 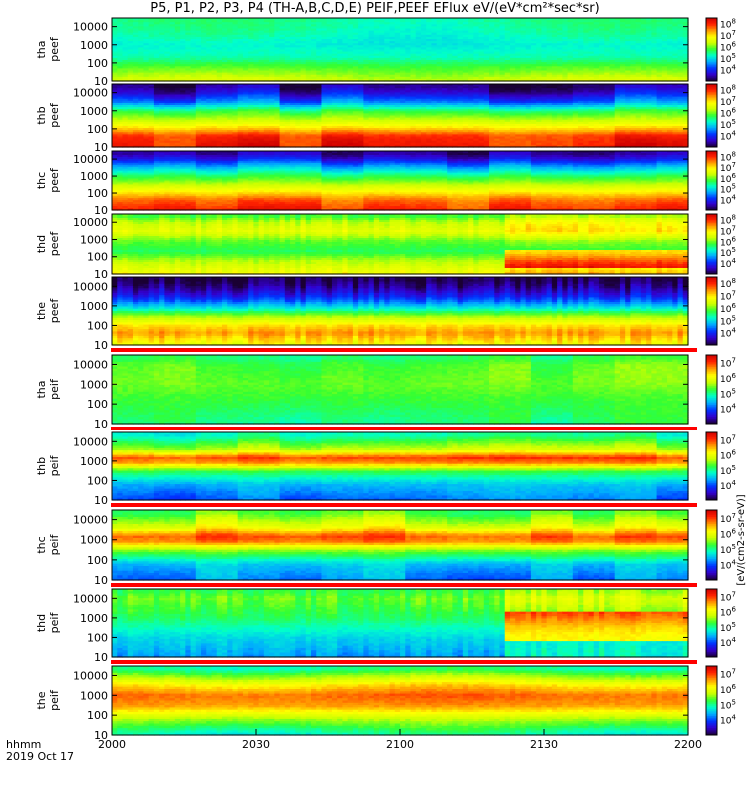 What do you see at coordinates (721, 50) in the screenshot?
I see `colorbar: 108107106105104` at bounding box center [721, 50].